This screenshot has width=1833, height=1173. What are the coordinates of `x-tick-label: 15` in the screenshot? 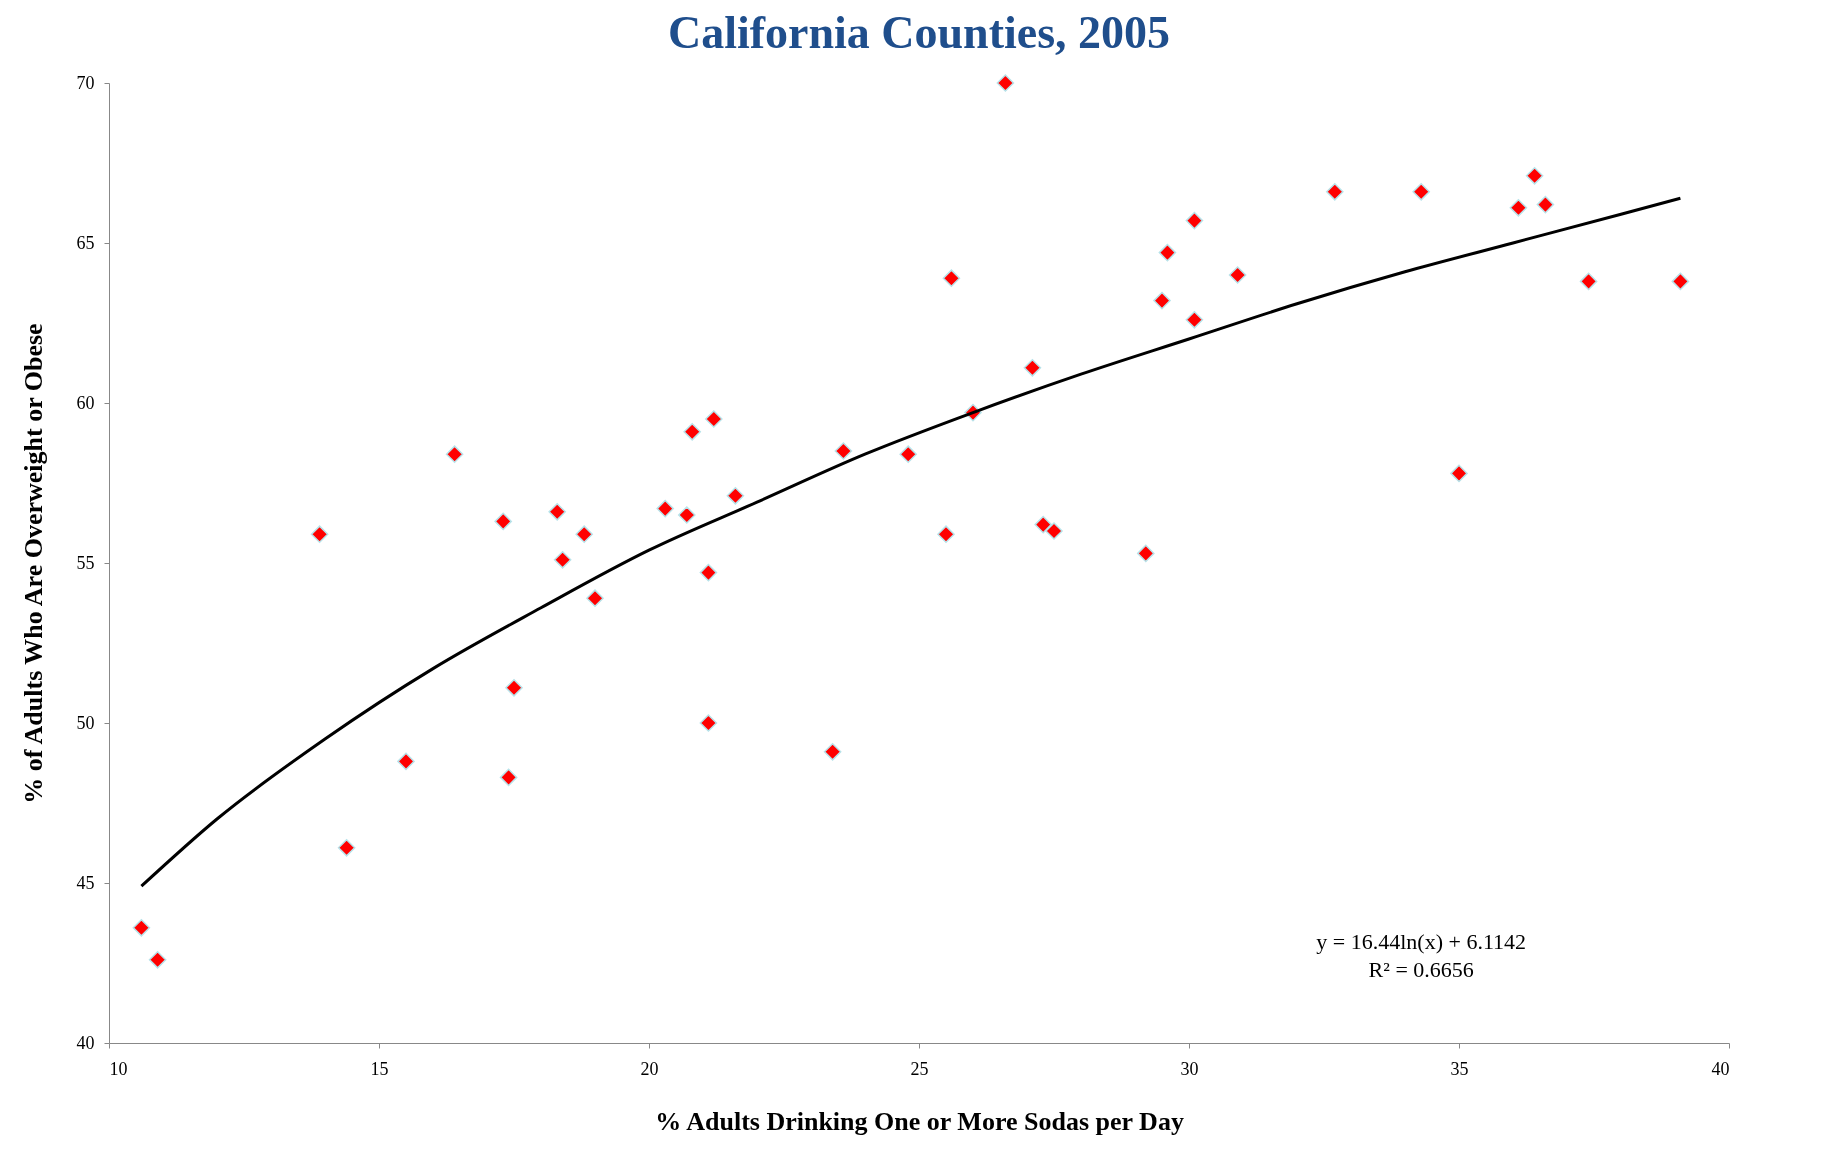 It's located at (379, 1068).